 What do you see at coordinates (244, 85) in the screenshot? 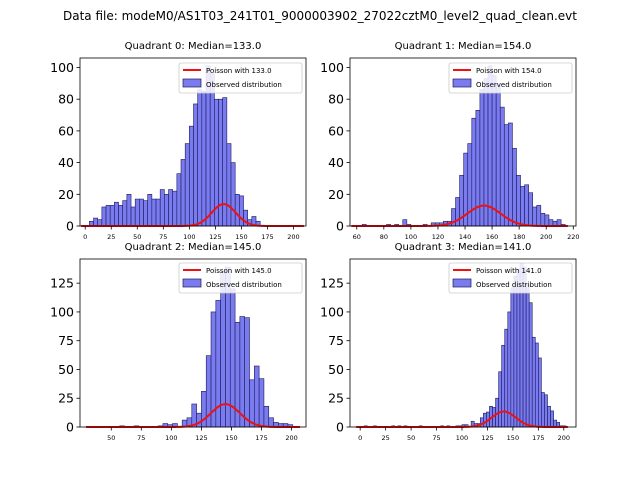
I see `legend-observed-label: Observed distribution` at bounding box center [244, 85].